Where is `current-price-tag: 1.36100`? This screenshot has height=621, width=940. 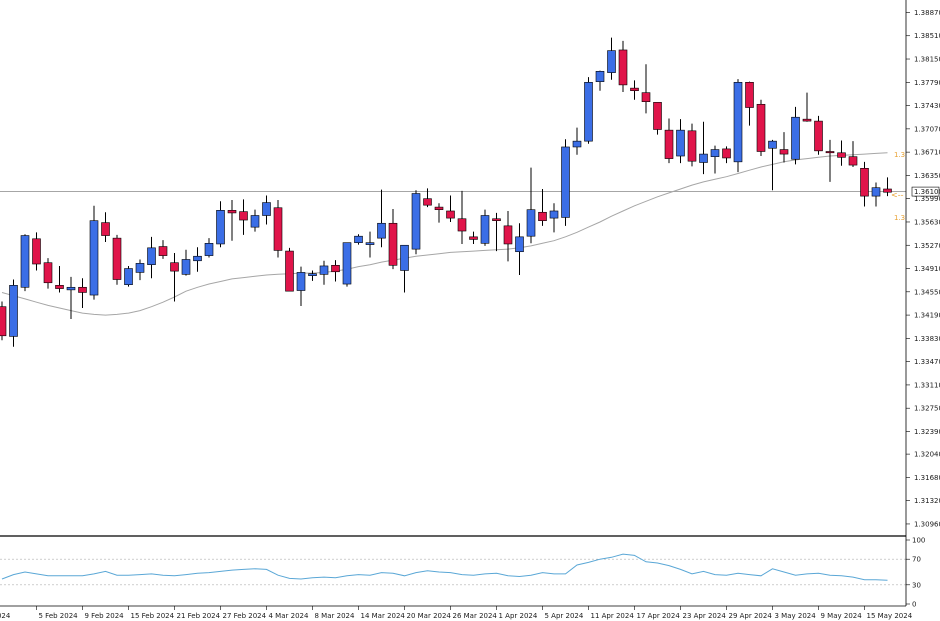 current-price-tag: 1.36100 is located at coordinates (925, 191).